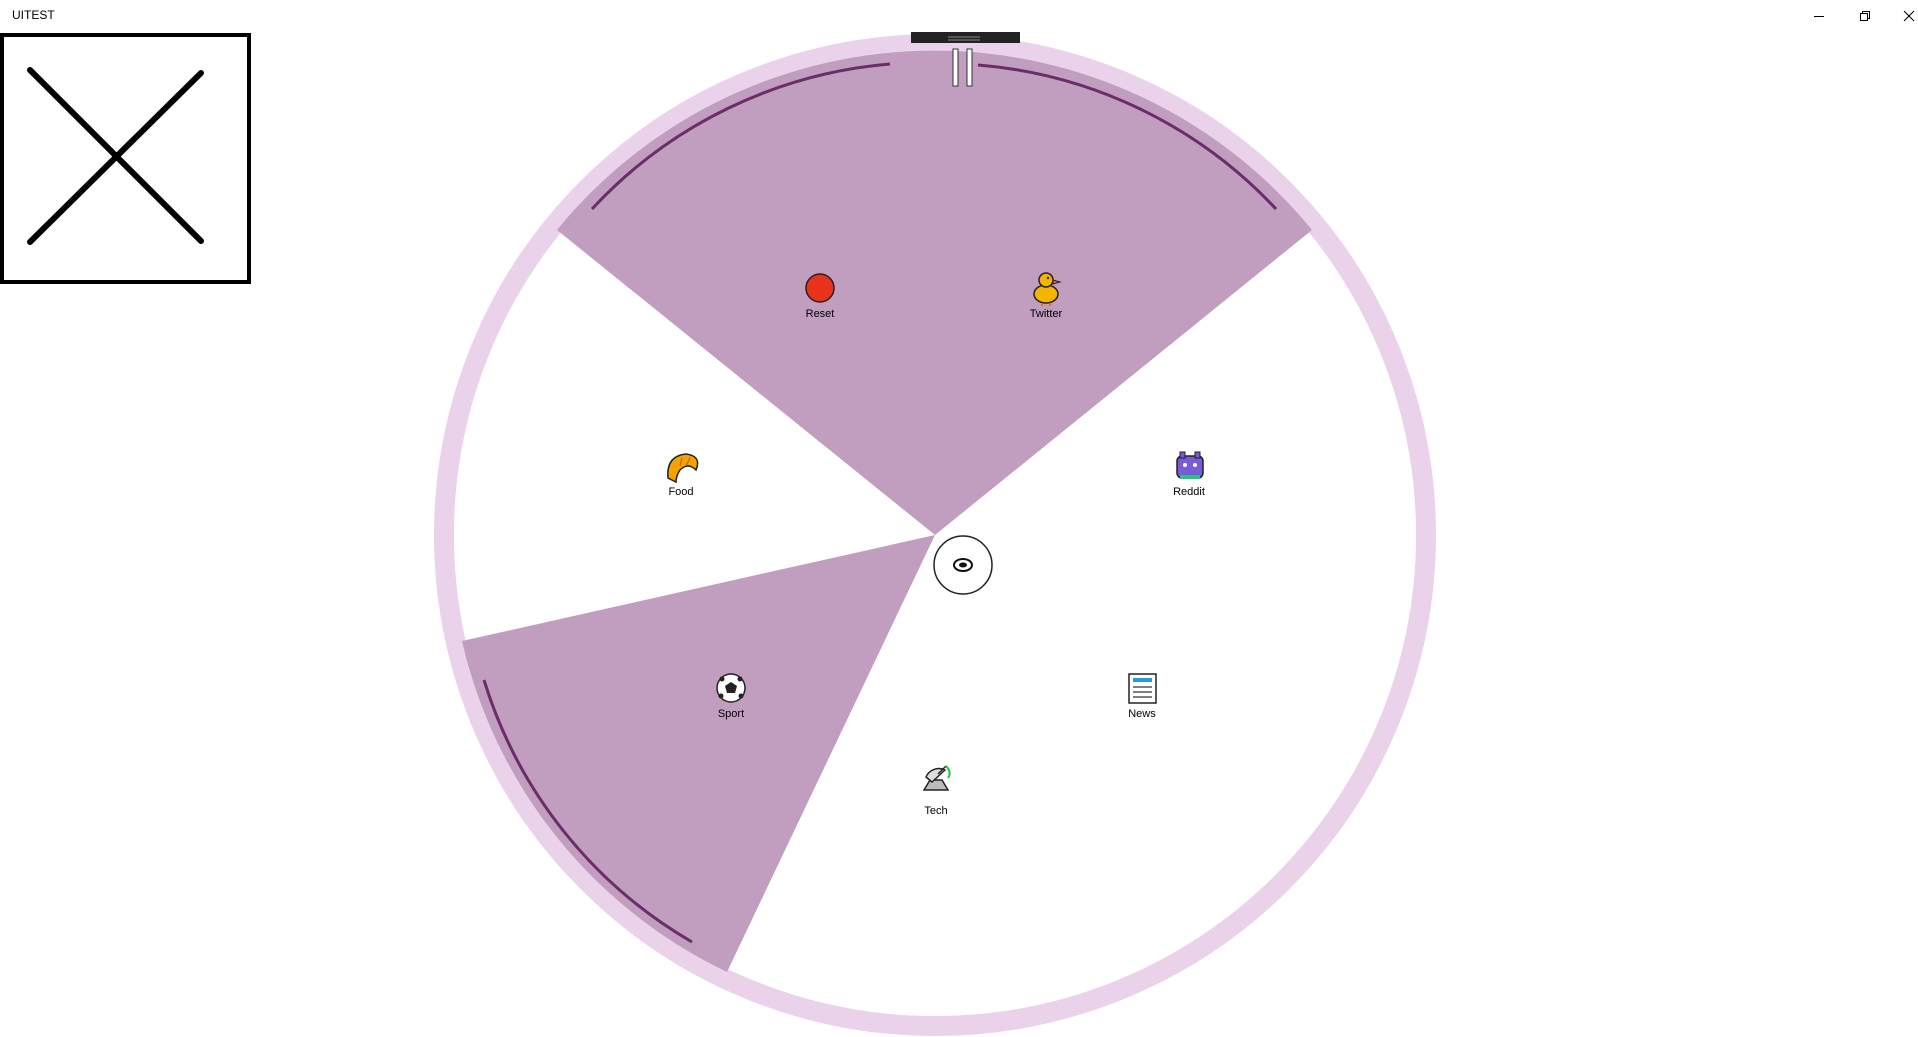  What do you see at coordinates (1142, 688) in the screenshot?
I see `newspaper-icon` at bounding box center [1142, 688].